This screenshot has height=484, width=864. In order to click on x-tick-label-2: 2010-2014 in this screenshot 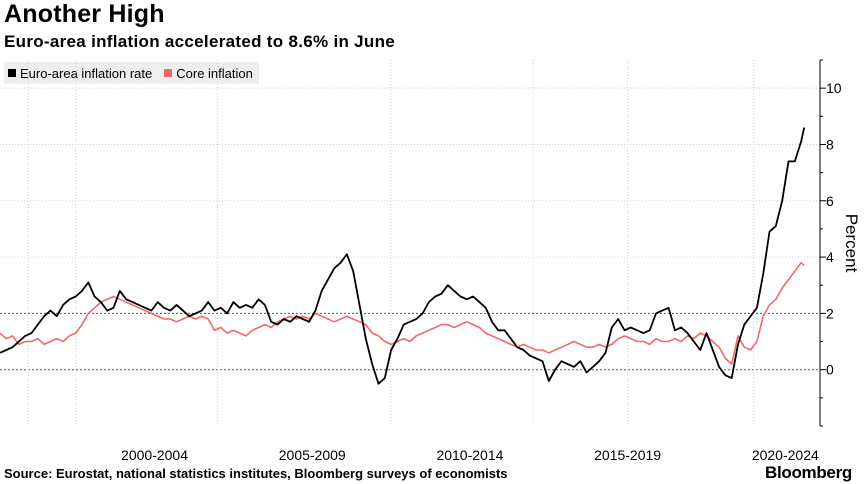, I will do `click(469, 455)`.